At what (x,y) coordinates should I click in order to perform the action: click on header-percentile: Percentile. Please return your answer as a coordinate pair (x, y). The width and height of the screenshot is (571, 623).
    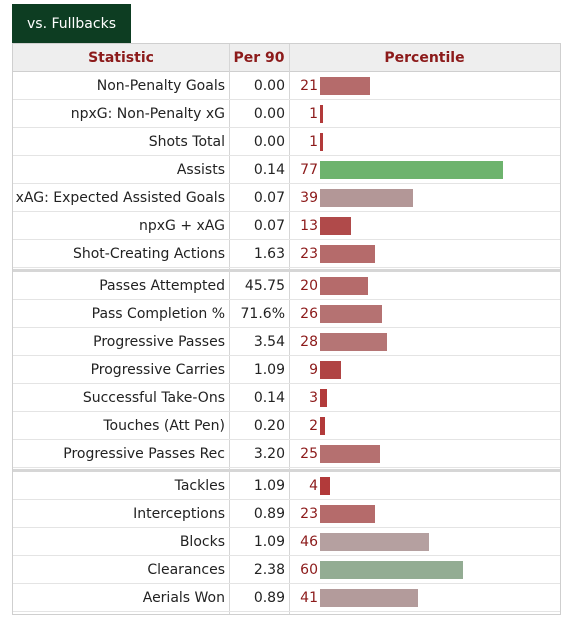
    Looking at the image, I should click on (424, 58).